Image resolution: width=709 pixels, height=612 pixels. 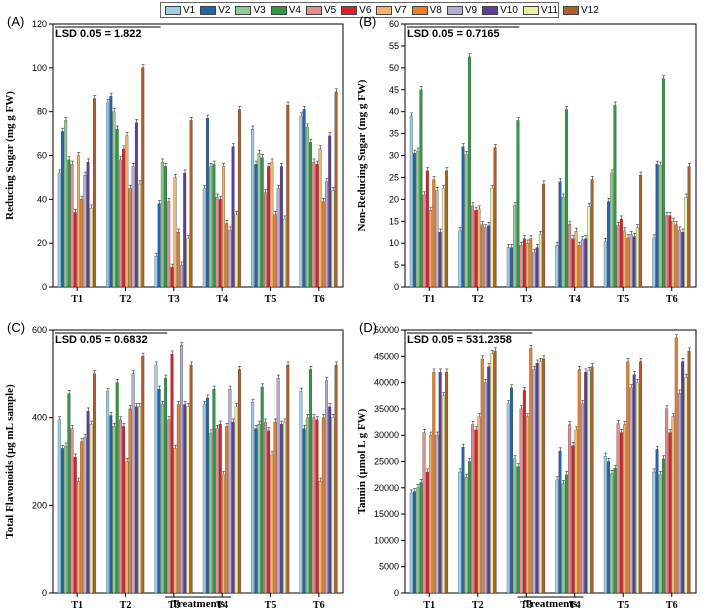 What do you see at coordinates (394, 221) in the screenshot?
I see `y-tick-label: 15` at bounding box center [394, 221].